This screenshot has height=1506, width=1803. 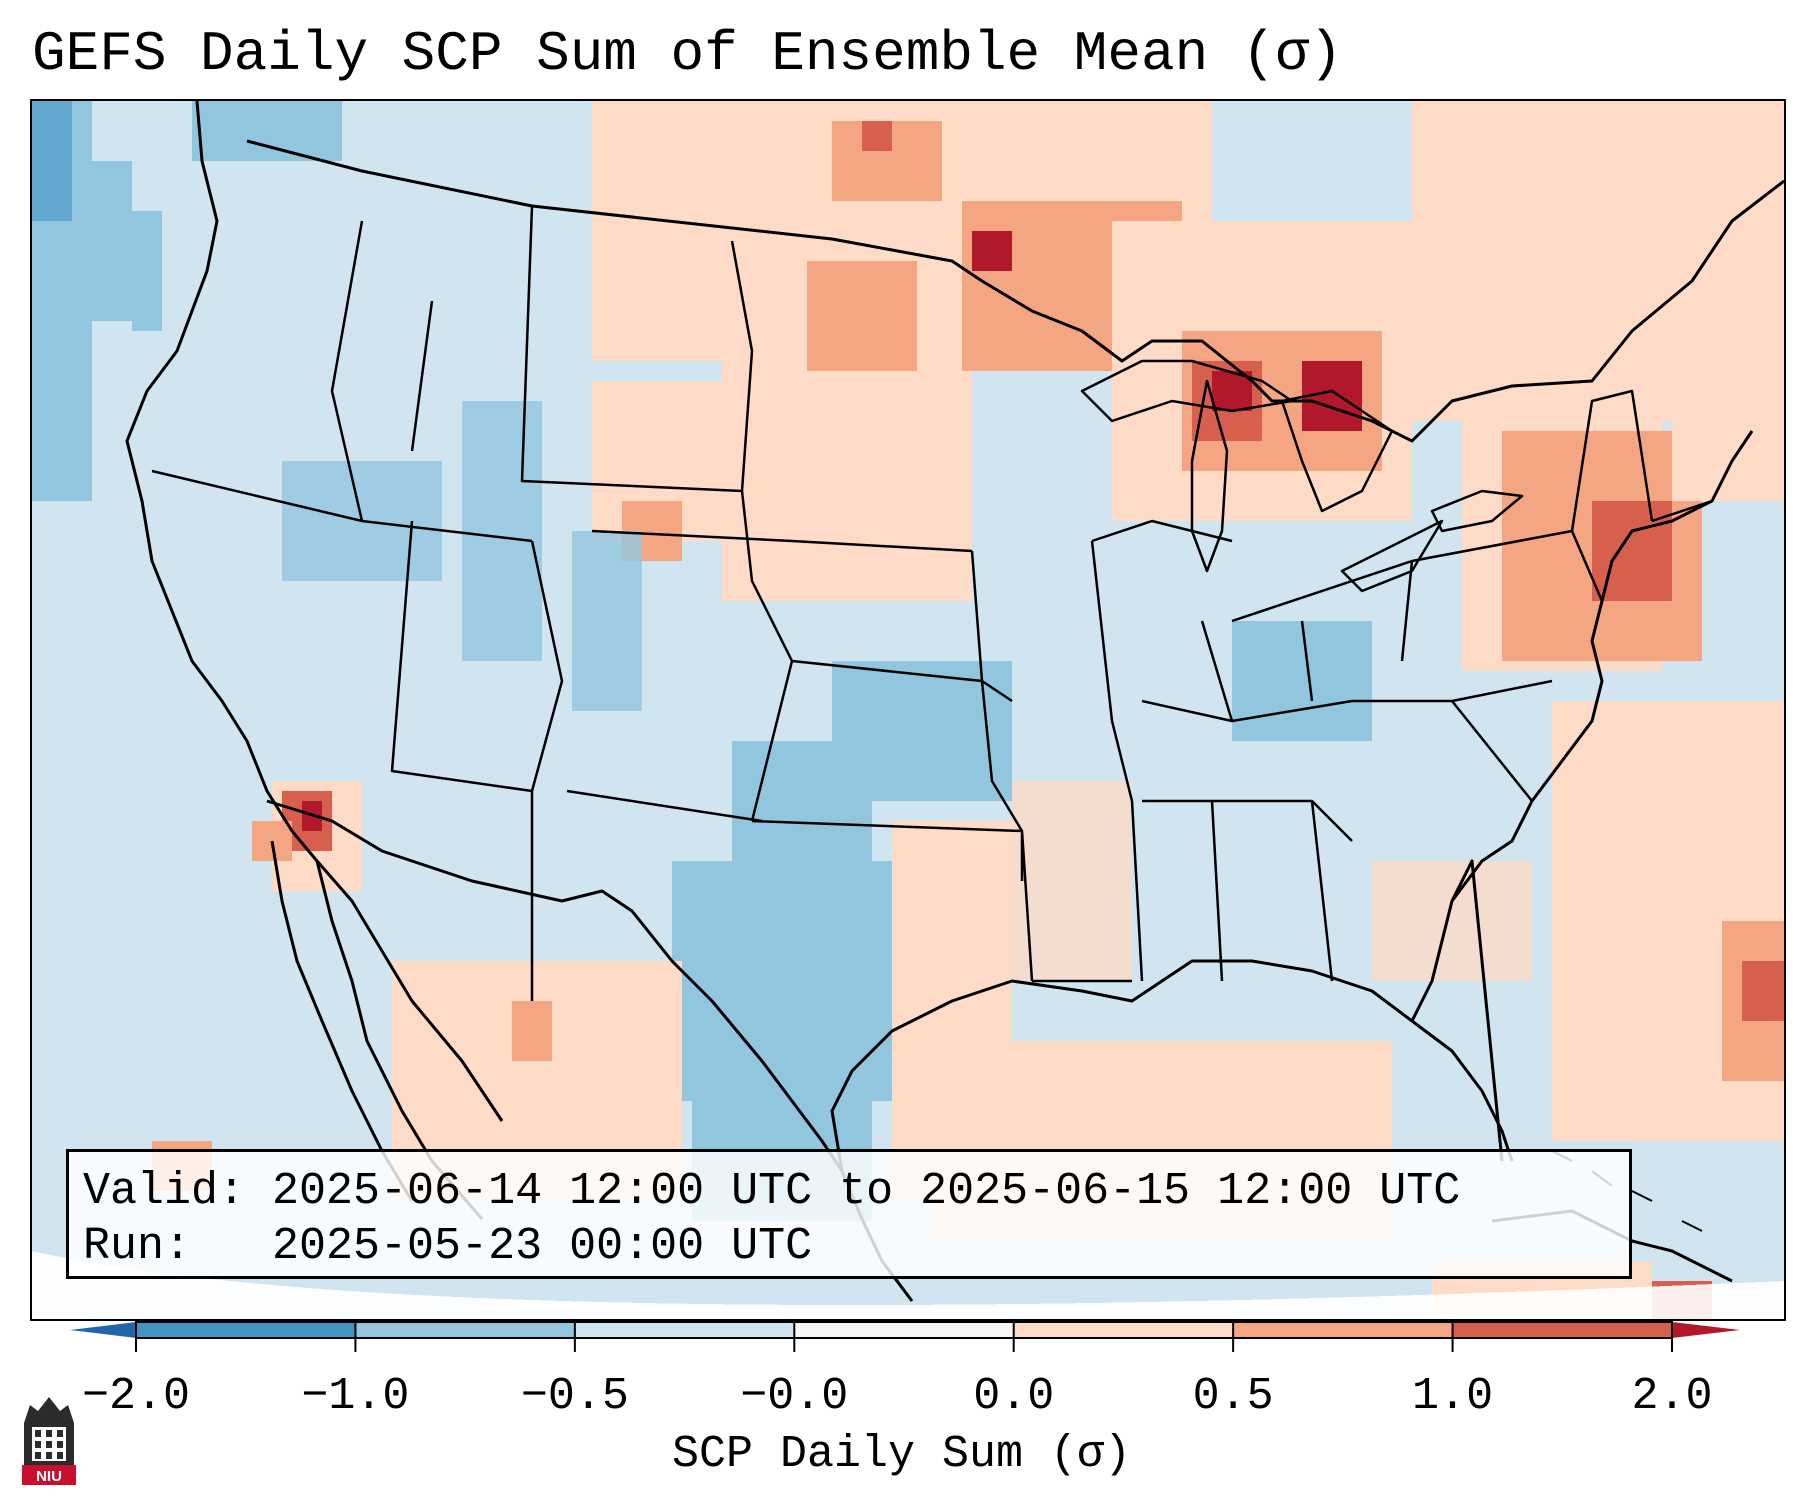 I want to click on colorbar-tick-marks, so click(x=904, y=1337).